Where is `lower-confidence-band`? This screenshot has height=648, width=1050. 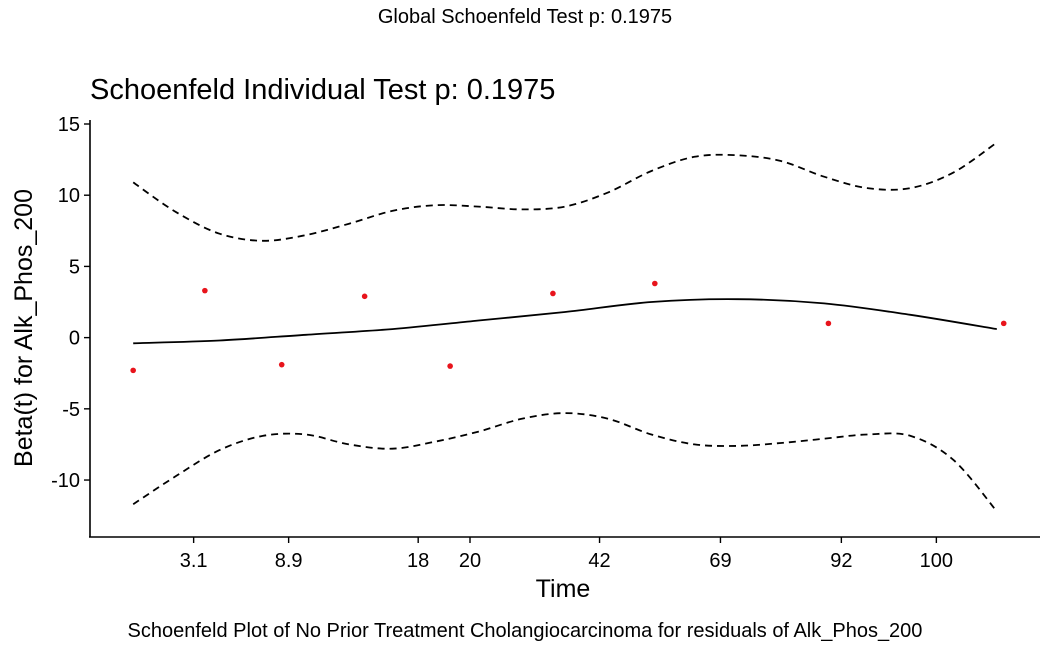
lower-confidence-band is located at coordinates (565, 462).